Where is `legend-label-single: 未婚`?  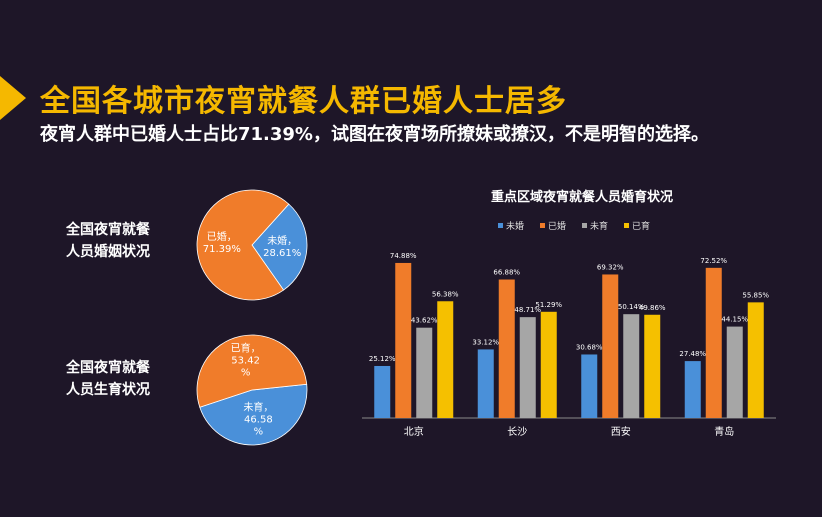
legend-label-single: 未婚 is located at coordinates (515, 227).